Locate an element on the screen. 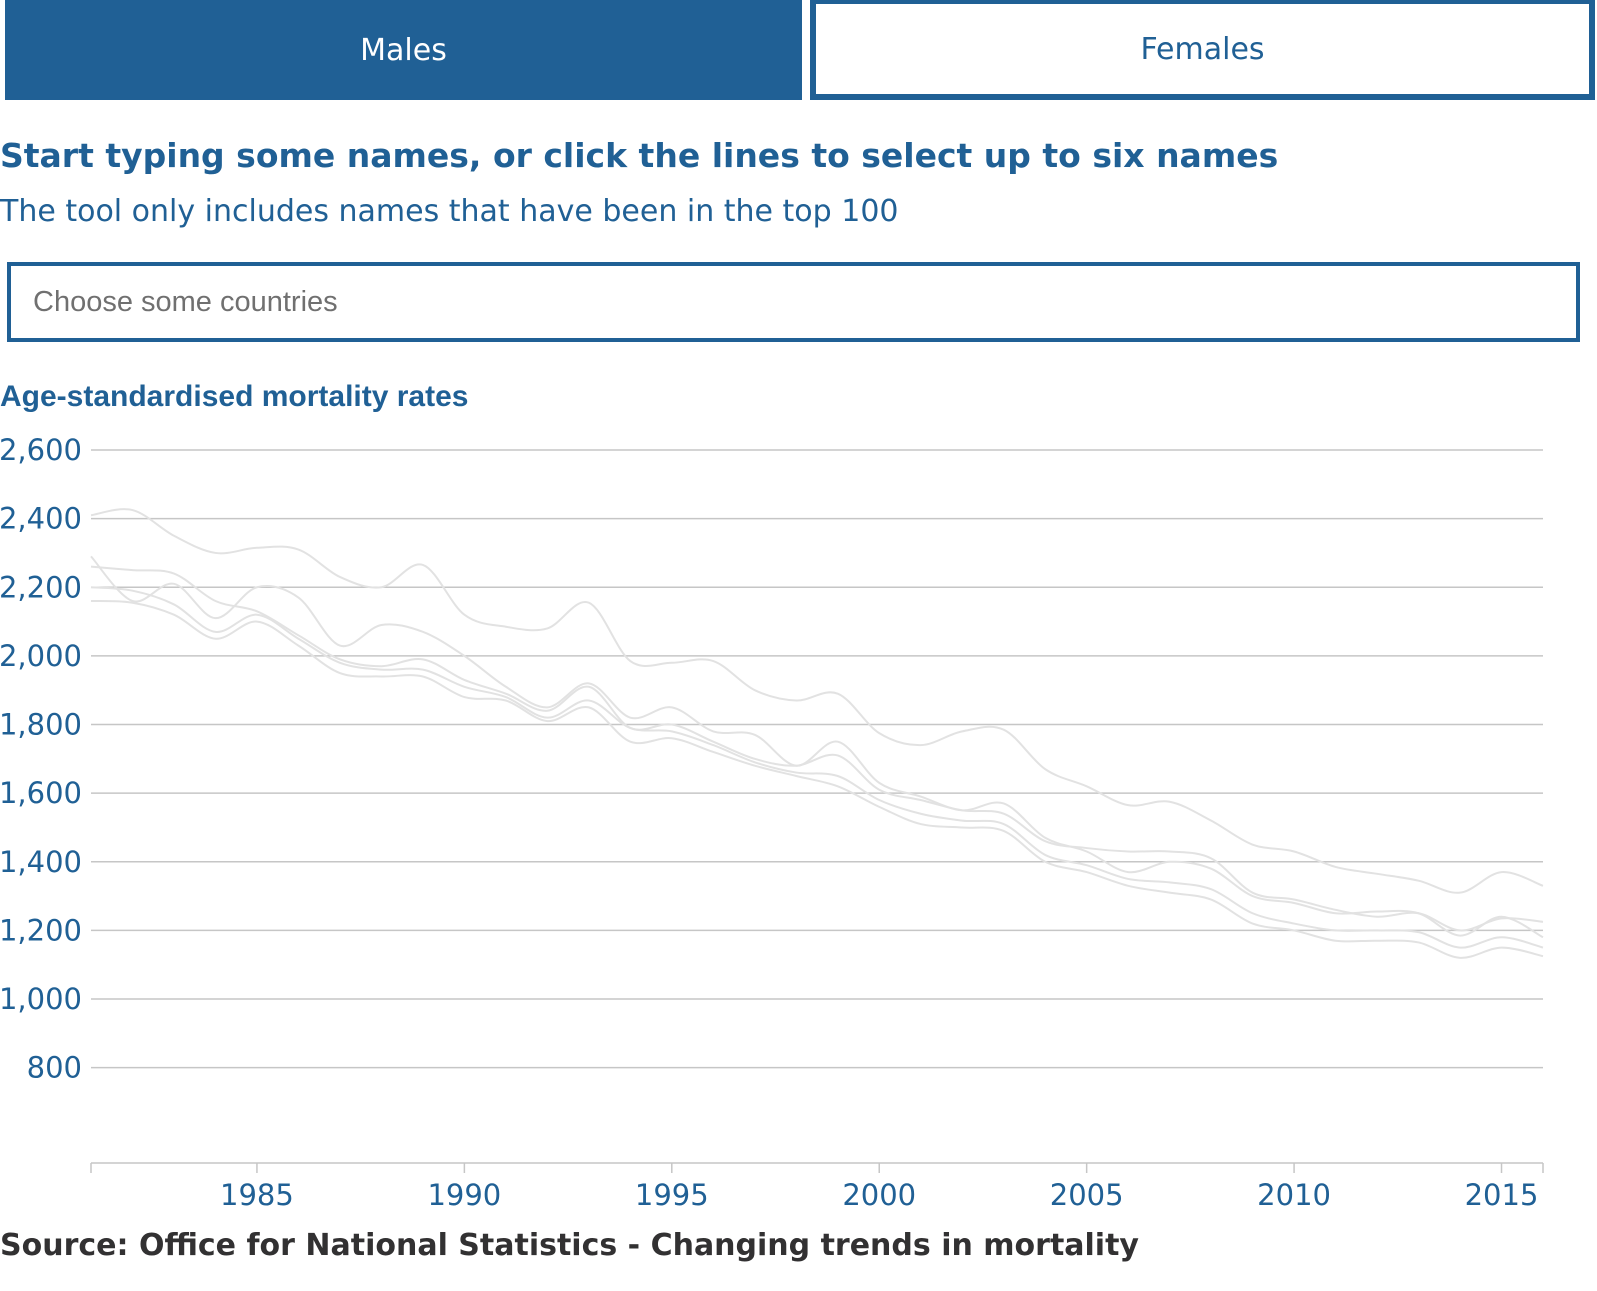 Image resolution: width=1597 pixels, height=1291 pixels. x-tick-label: 1995 is located at coordinates (672, 1195).